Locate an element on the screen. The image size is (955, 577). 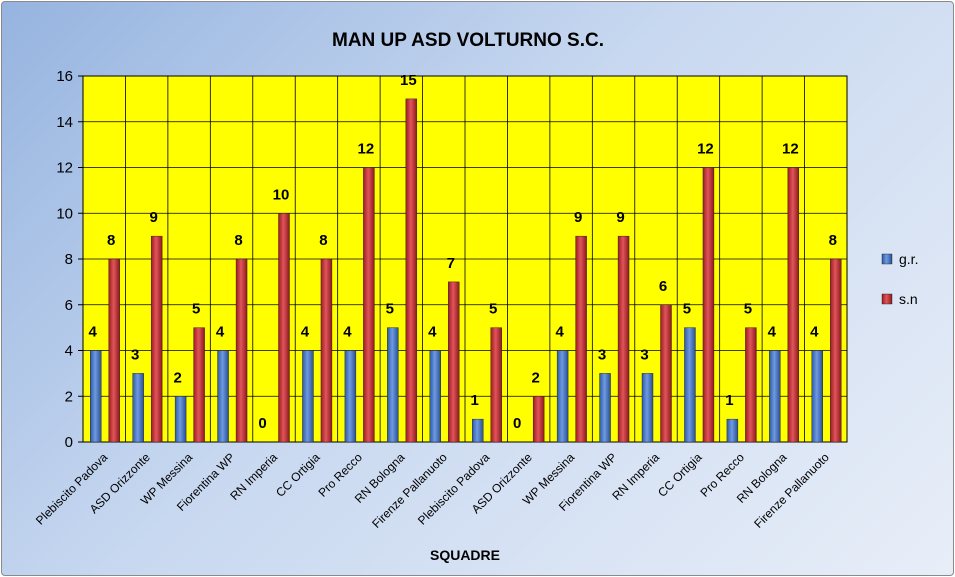
data-label: 7 is located at coordinates (451, 263).